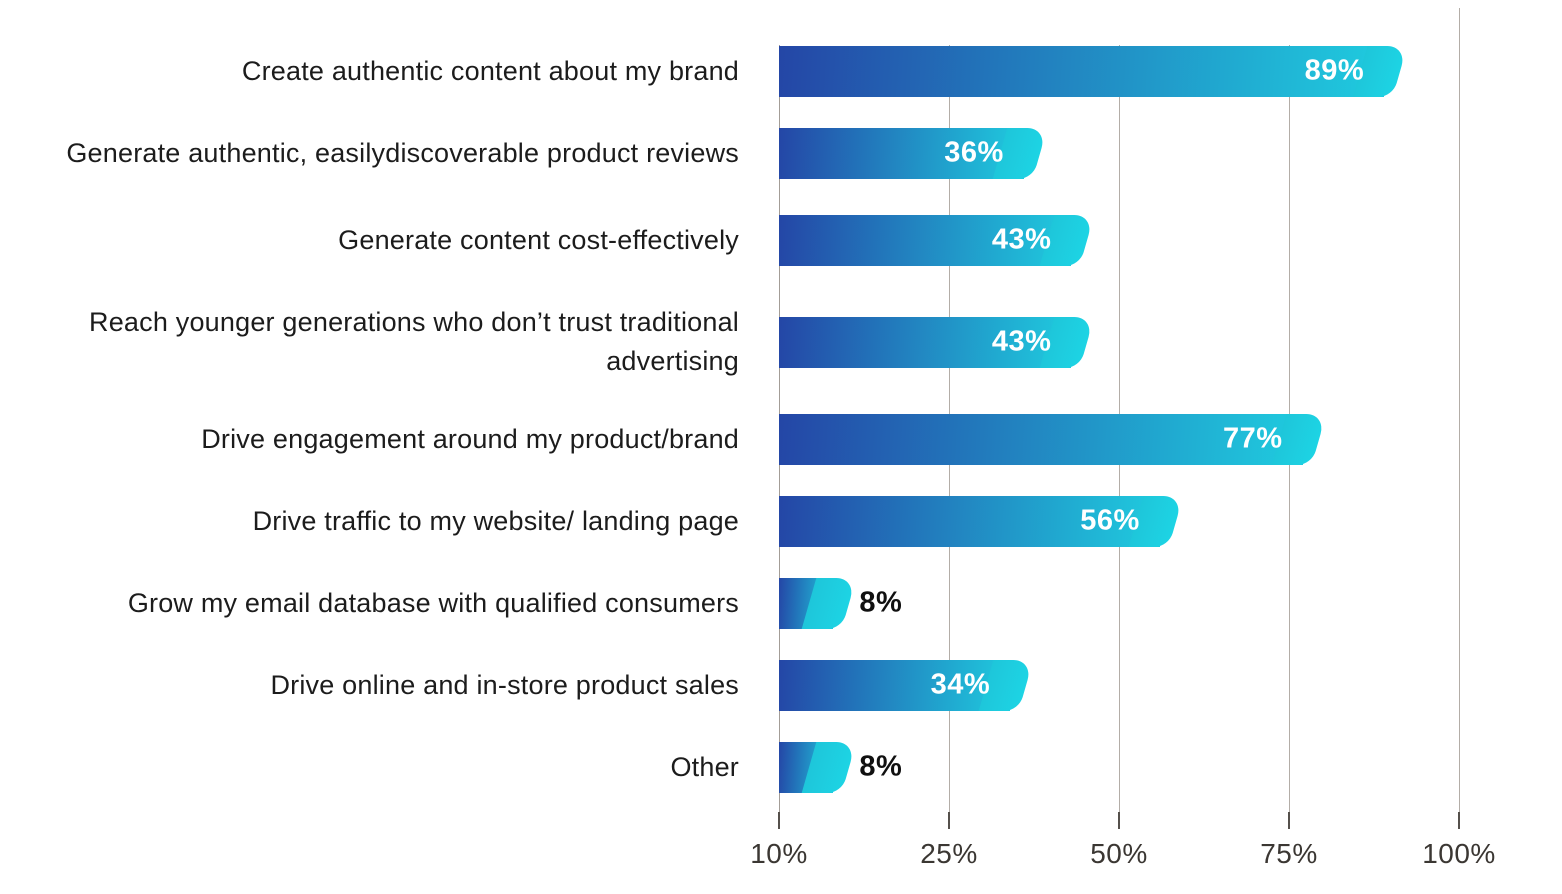 The width and height of the screenshot is (1562, 894). What do you see at coordinates (490, 70) in the screenshot?
I see `category-label: Create authentic content about my brand` at bounding box center [490, 70].